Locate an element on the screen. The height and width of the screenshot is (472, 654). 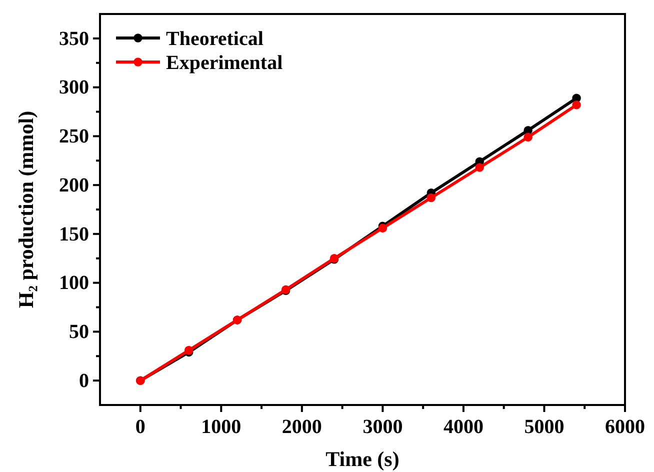
y-tick-label: 350 is located at coordinates (74, 39).